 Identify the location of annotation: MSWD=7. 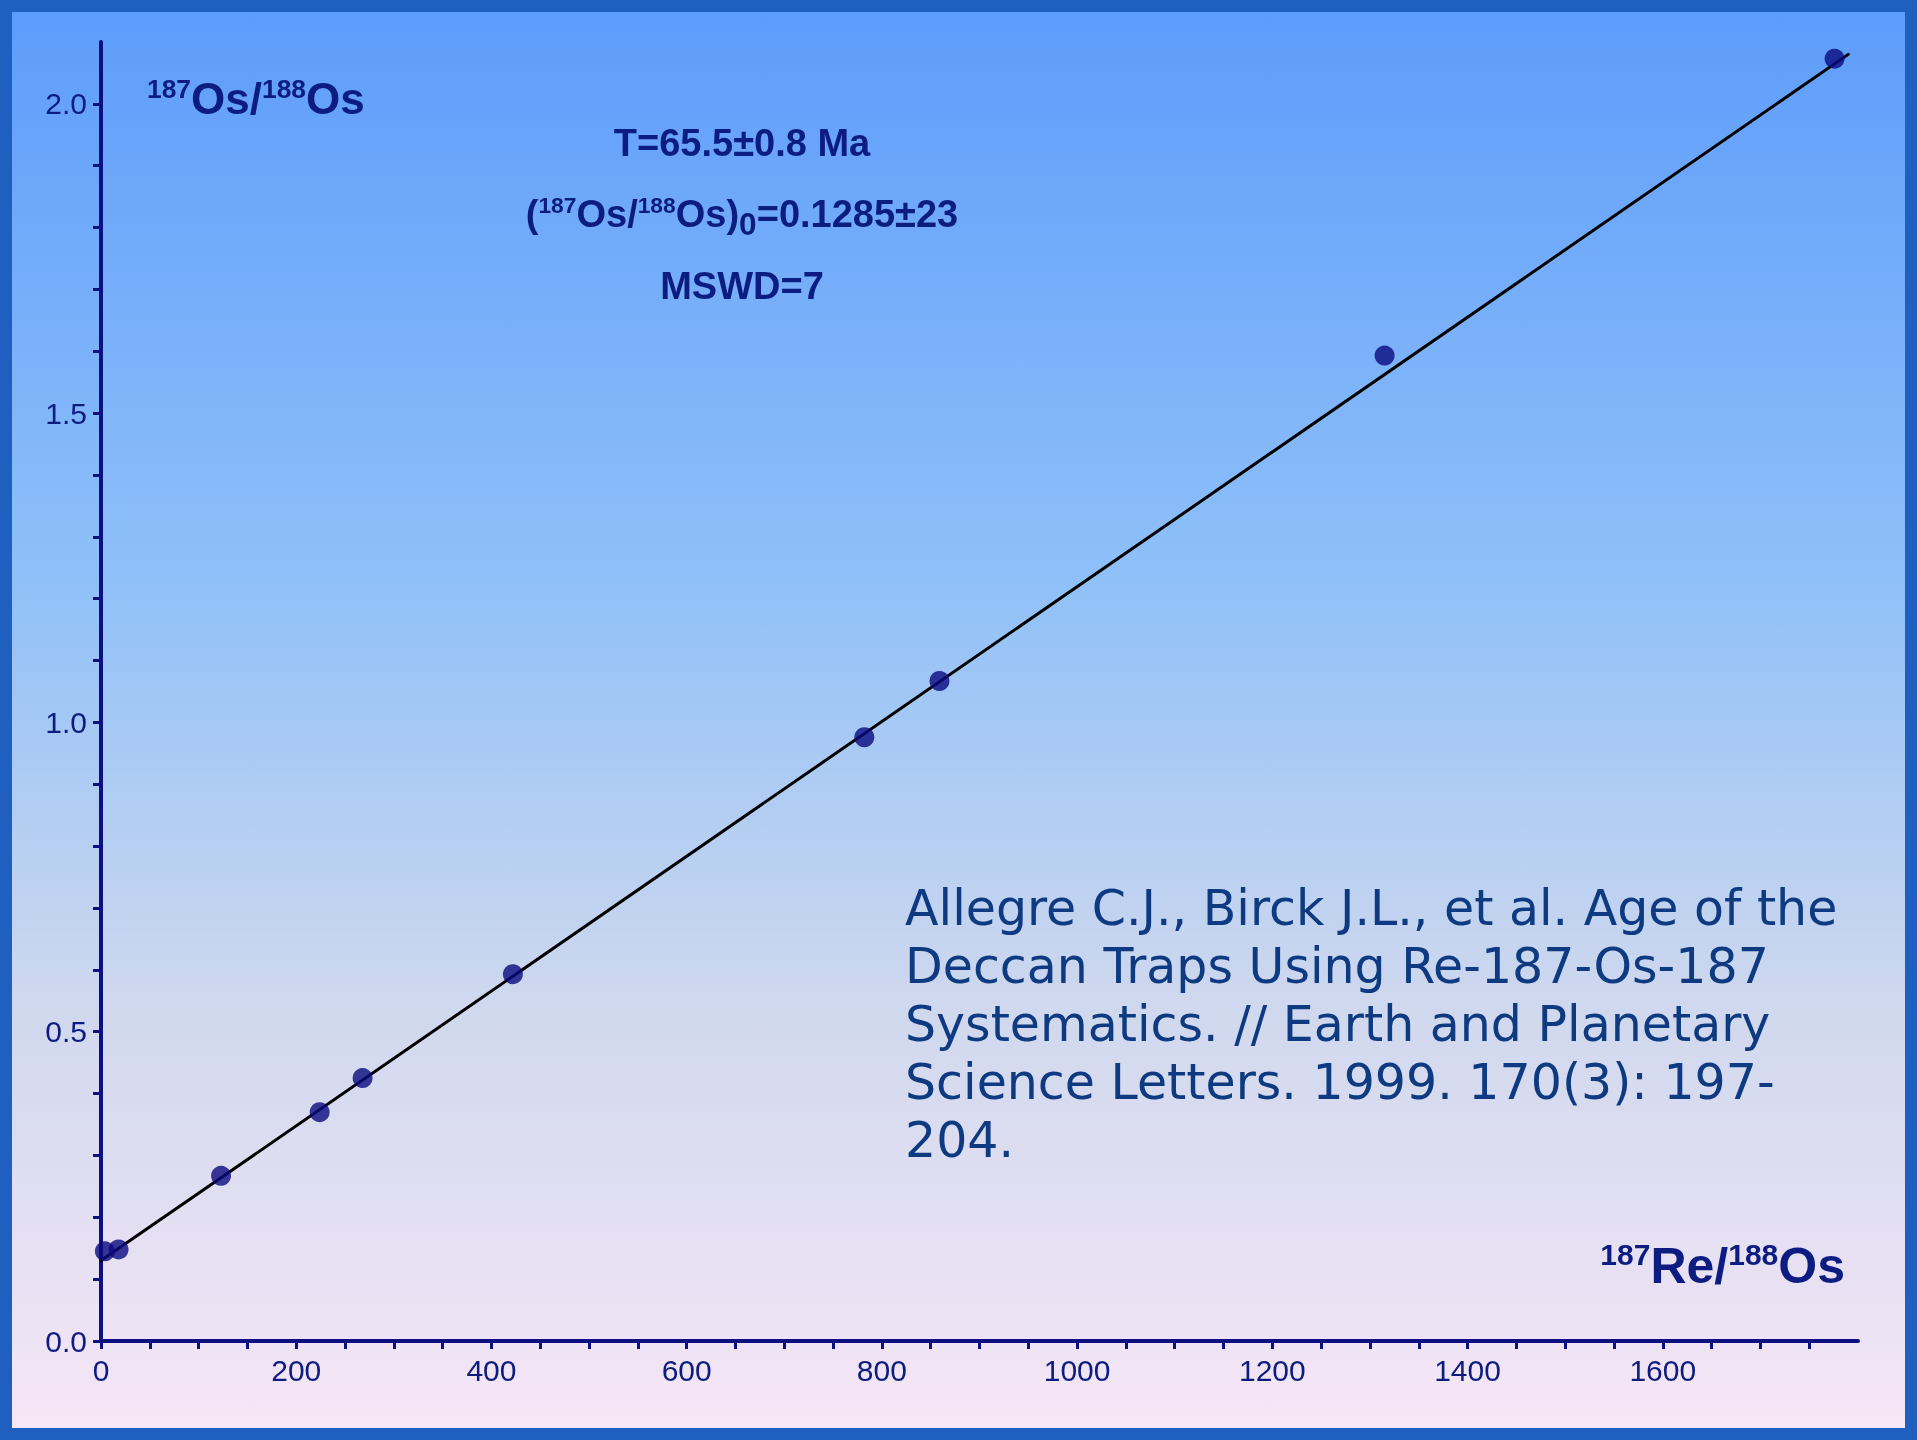
(742, 287).